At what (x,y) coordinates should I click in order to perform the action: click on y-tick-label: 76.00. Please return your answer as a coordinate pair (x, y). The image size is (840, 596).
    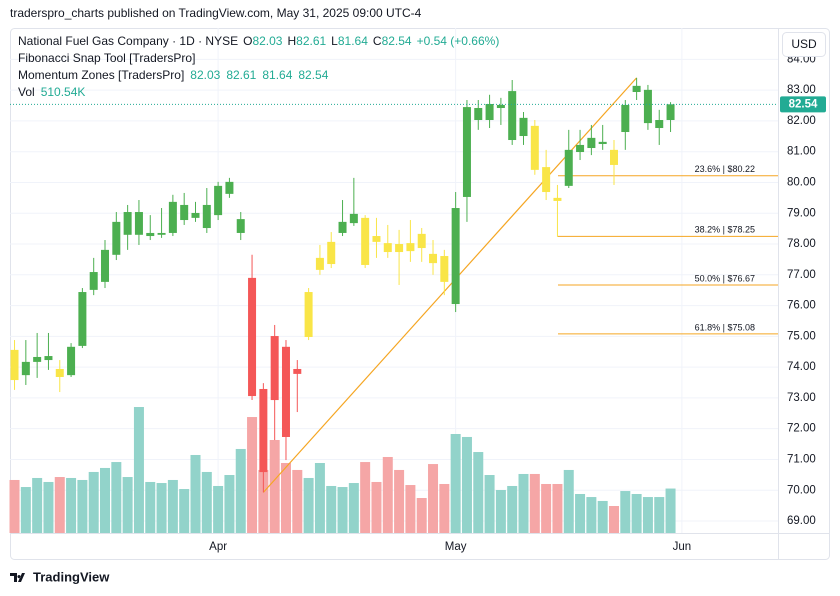
    Looking at the image, I should click on (801, 306).